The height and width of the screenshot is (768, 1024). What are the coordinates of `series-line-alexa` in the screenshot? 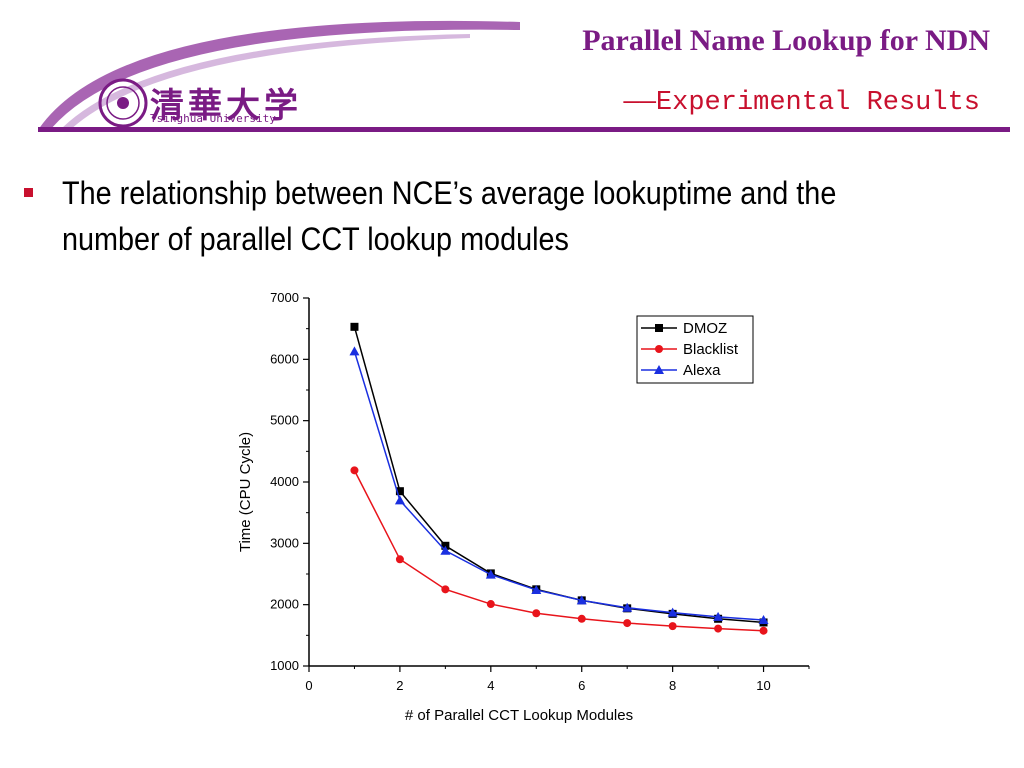 It's located at (558, 486).